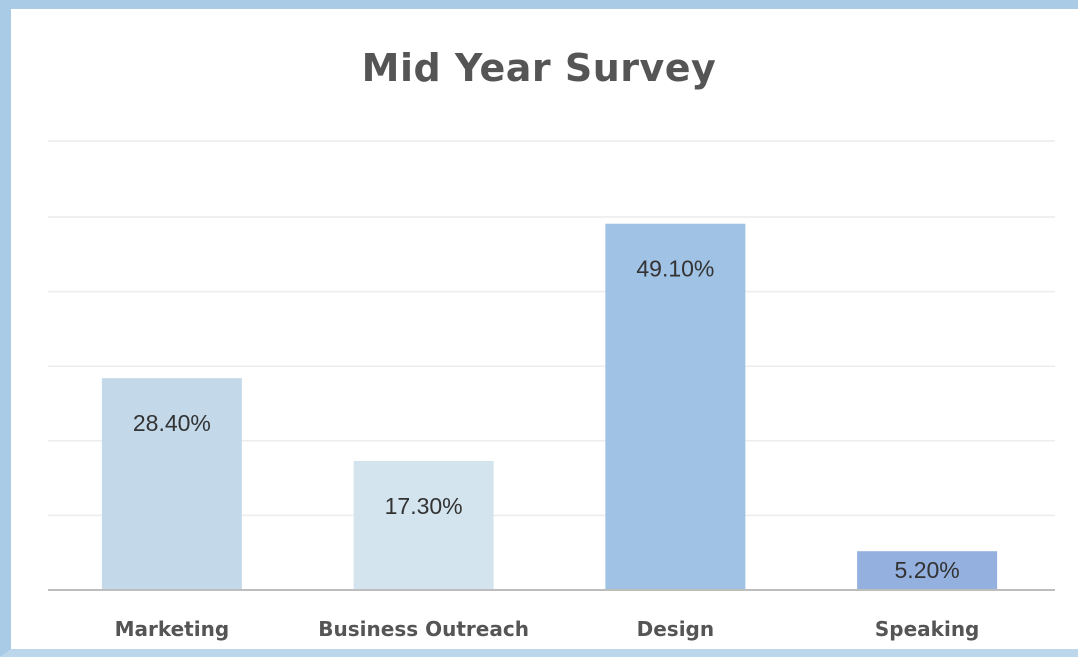  What do you see at coordinates (927, 629) in the screenshot?
I see `category-label: Speaking` at bounding box center [927, 629].